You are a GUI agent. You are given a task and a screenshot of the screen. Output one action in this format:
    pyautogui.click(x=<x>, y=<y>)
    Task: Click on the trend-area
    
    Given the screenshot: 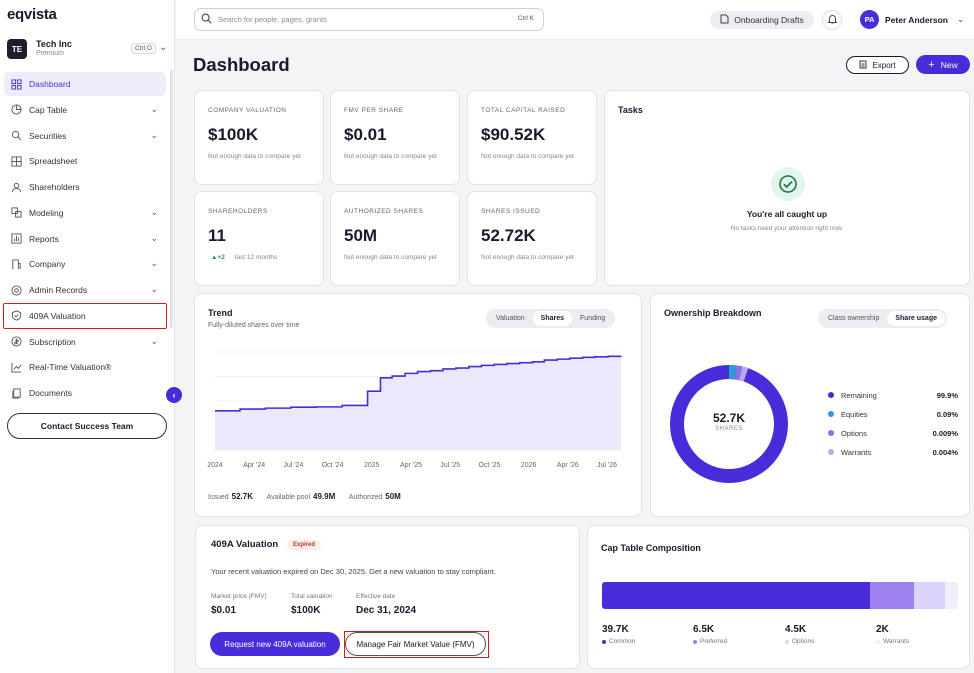 What is the action you would take?
    pyautogui.click(x=418, y=403)
    